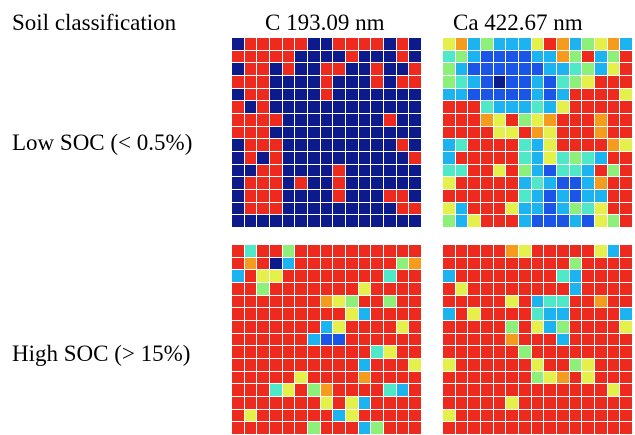  What do you see at coordinates (537, 339) in the screenshot?
I see `map-high-soc-ca` at bounding box center [537, 339].